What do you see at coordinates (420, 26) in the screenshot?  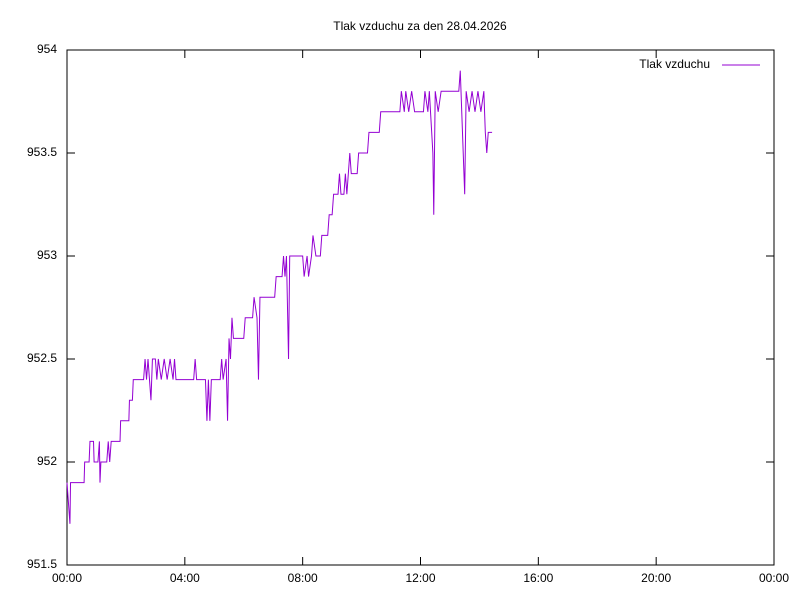 I see `chart-title: Tlak vzduchu za den 28.04.2026` at bounding box center [420, 26].